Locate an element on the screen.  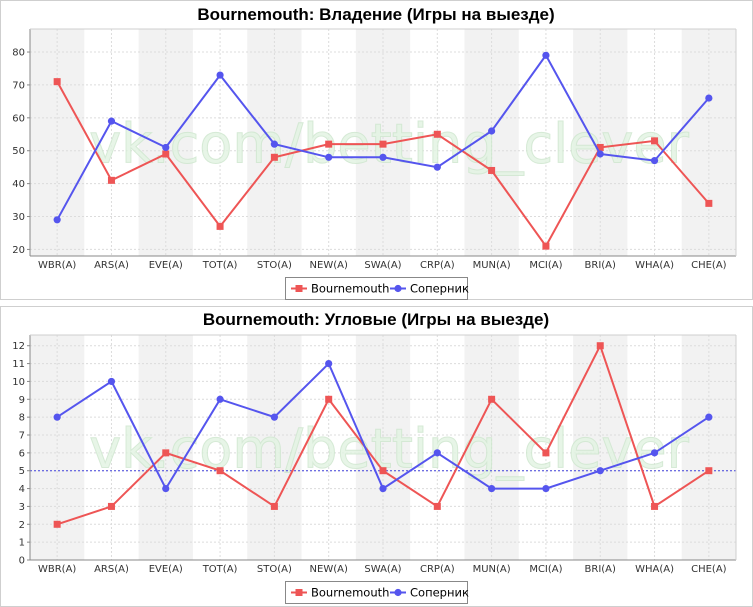
x-tick-label: MCI(A) is located at coordinates (545, 569).